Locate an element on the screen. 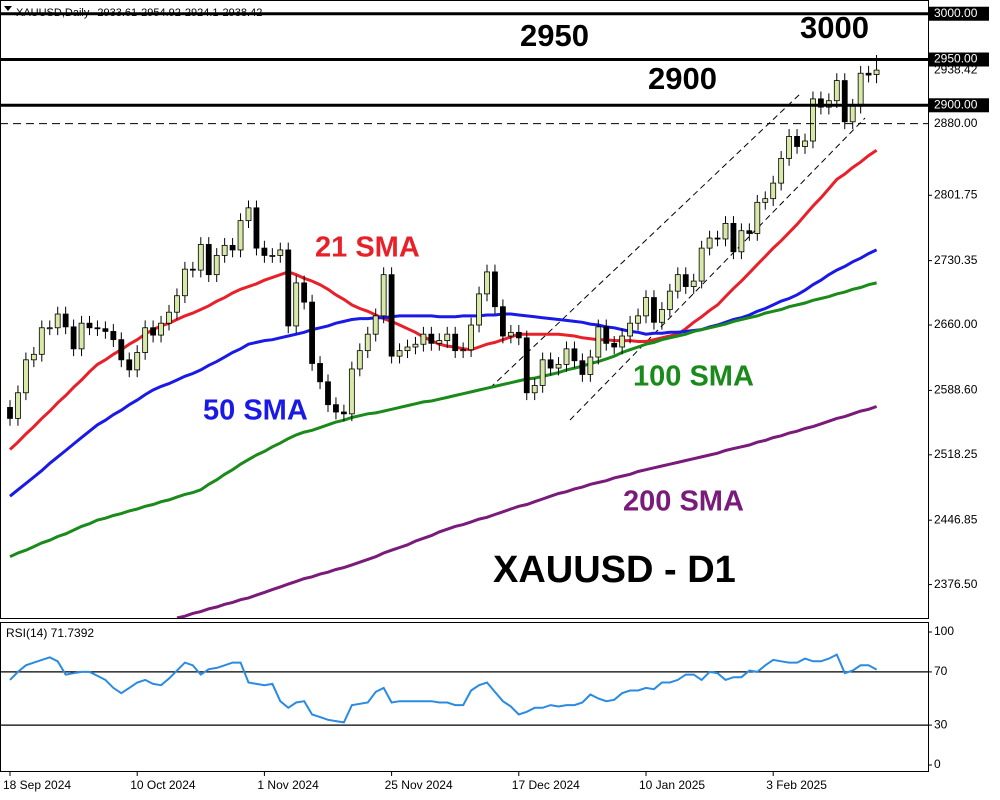  rsi-plot is located at coordinates (443, 688).